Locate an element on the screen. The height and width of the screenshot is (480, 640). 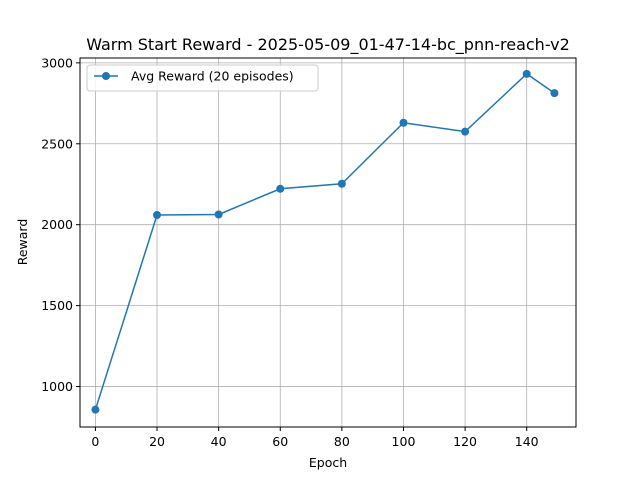
x-tick-label: 40 is located at coordinates (219, 441).